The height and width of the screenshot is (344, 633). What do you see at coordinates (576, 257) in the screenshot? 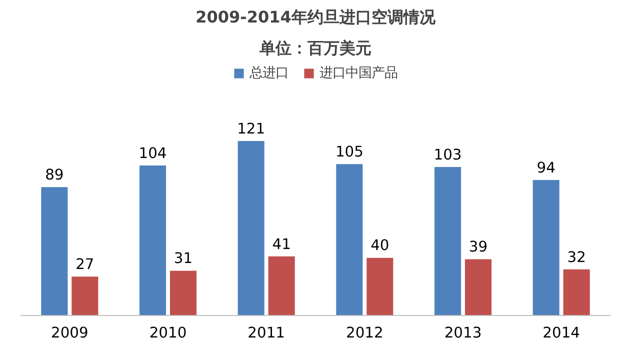
I see `data-label: 32` at bounding box center [576, 257].